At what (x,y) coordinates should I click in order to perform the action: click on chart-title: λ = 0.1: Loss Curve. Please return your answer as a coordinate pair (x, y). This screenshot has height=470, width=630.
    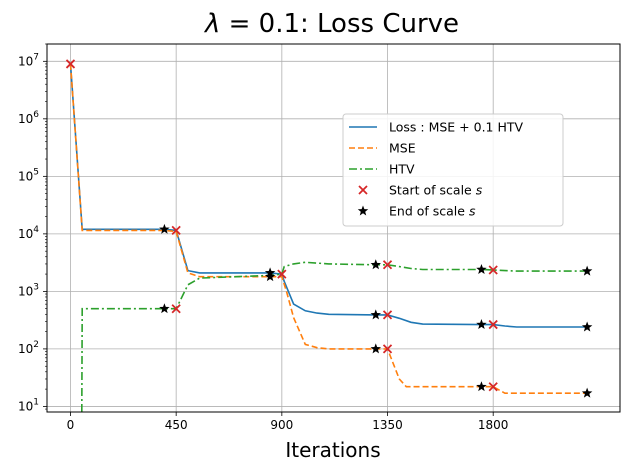
    Looking at the image, I should click on (331, 24).